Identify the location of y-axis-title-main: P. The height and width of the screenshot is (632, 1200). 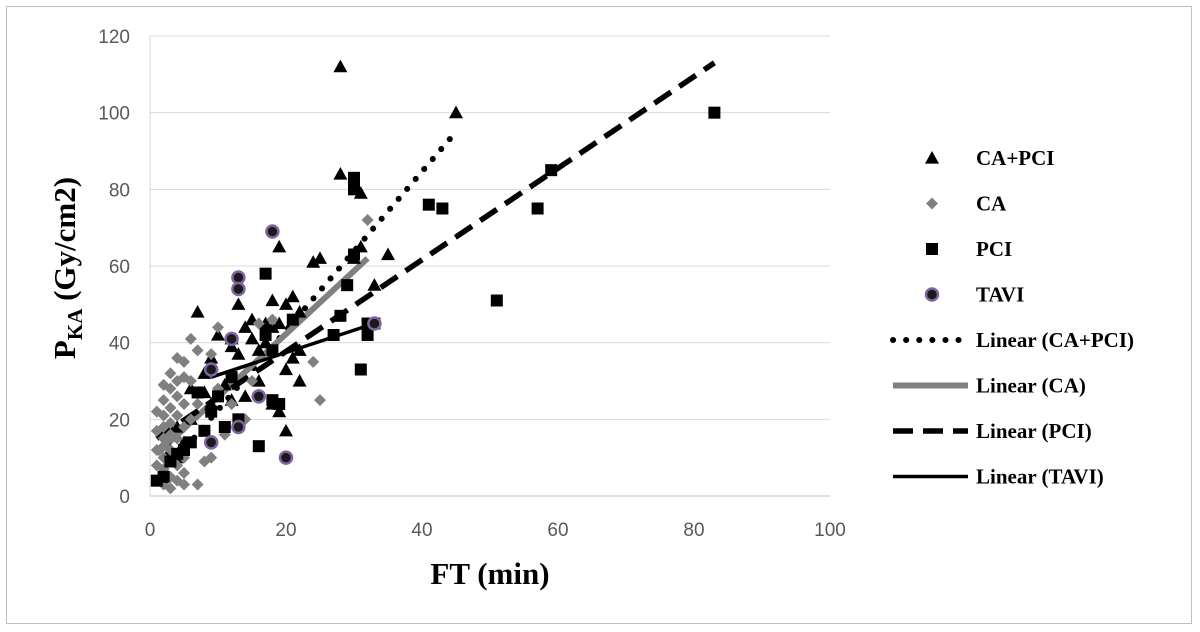
(64, 349).